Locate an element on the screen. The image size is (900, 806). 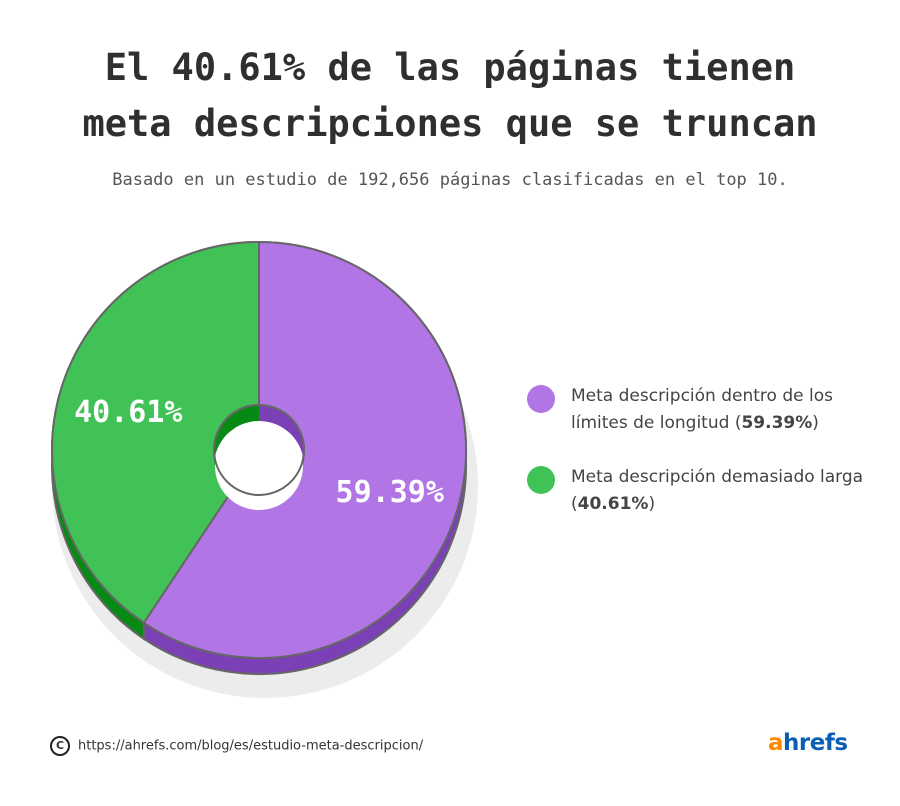
slice-too-long is located at coordinates (155, 432).